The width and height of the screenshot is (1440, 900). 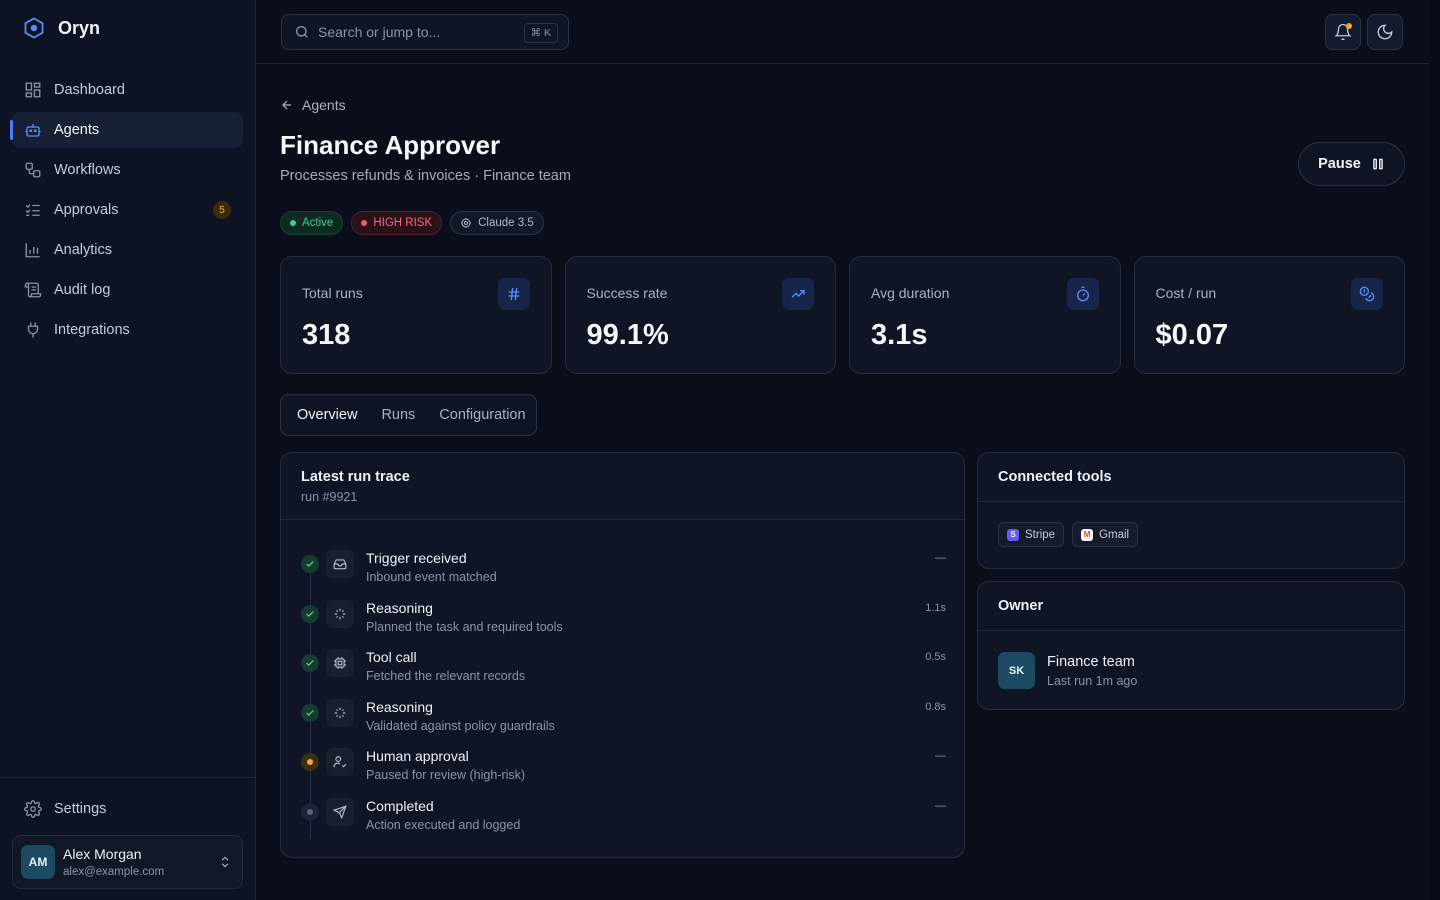 I want to click on stat-value: 318, so click(x=326, y=335).